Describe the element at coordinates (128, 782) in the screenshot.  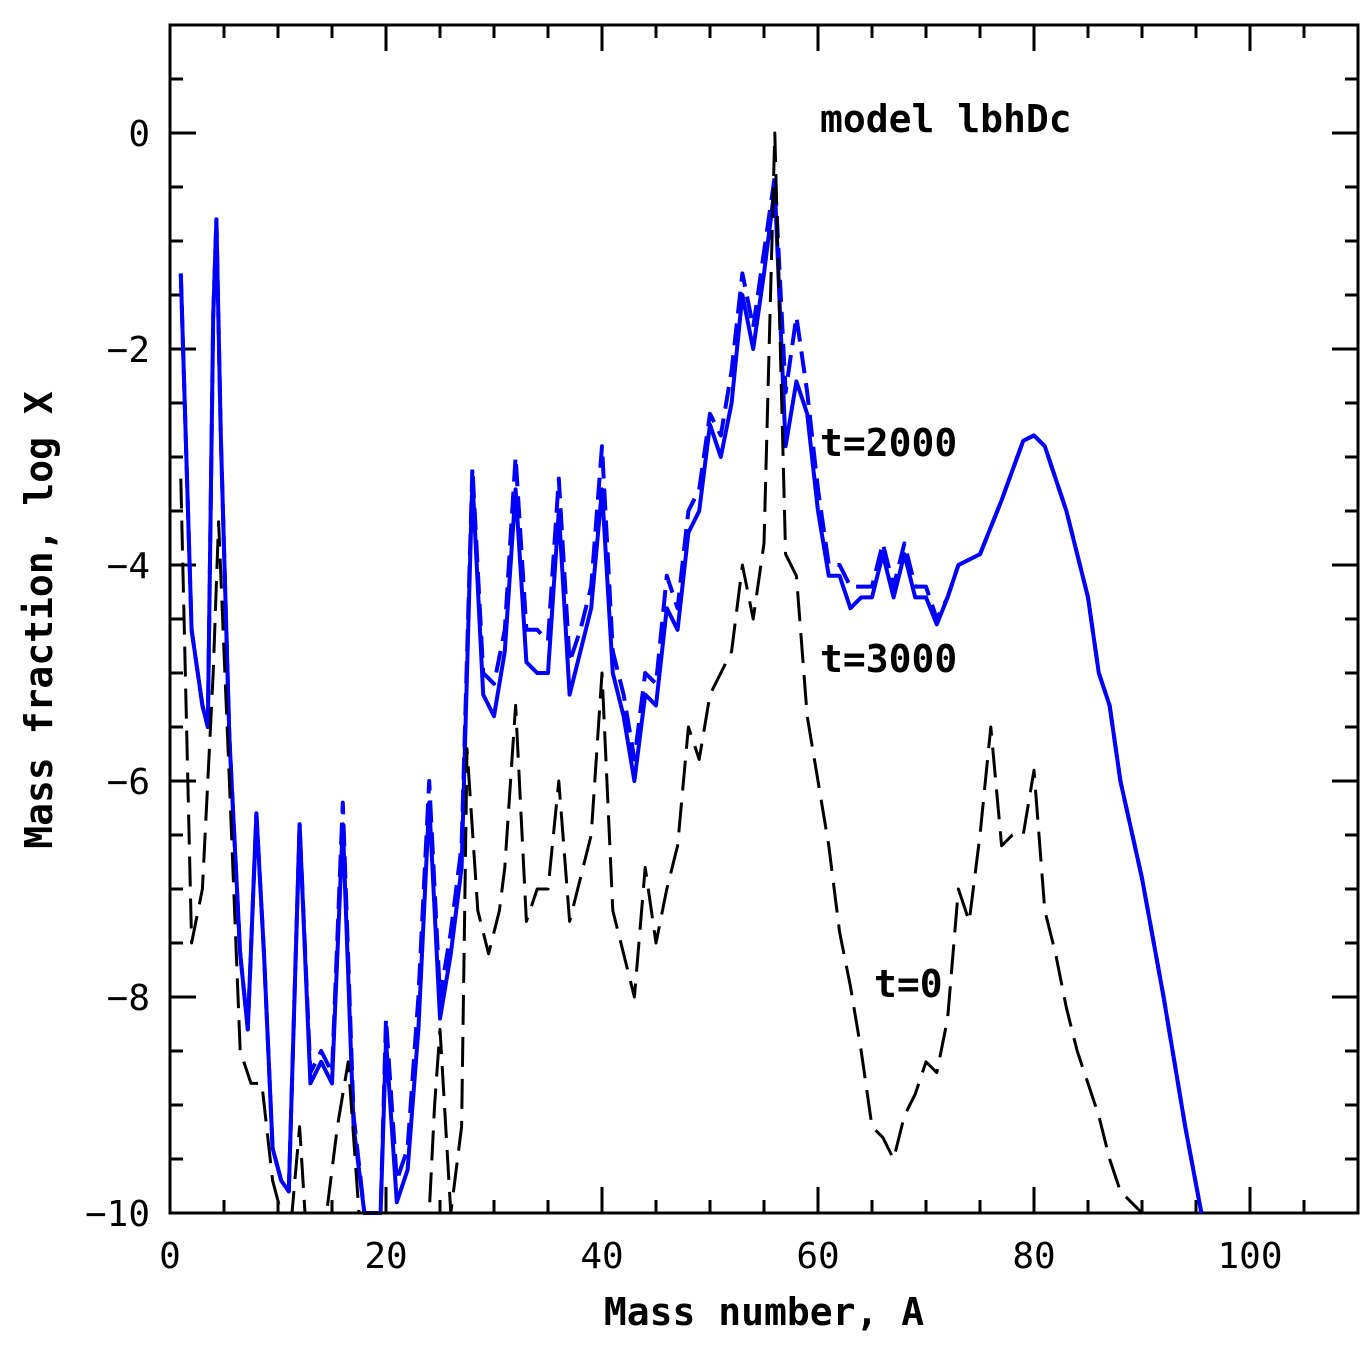
I see `y-tick-label: −6` at that location.